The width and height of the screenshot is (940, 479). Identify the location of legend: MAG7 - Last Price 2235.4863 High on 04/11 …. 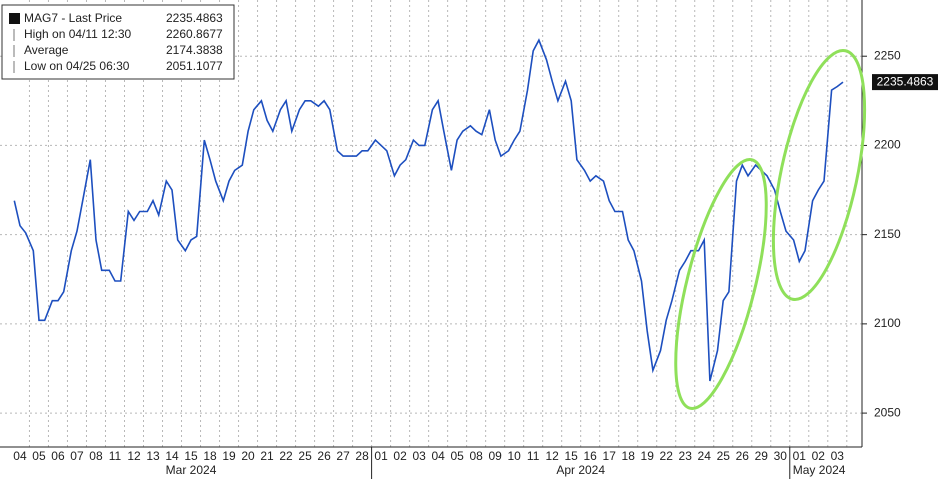
(118, 42).